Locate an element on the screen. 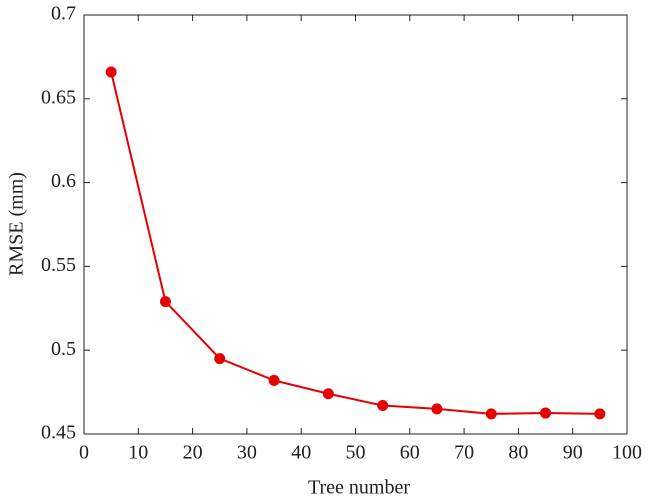 This screenshot has height=501, width=648. y-tick-label: 0.6 is located at coordinates (63, 181).